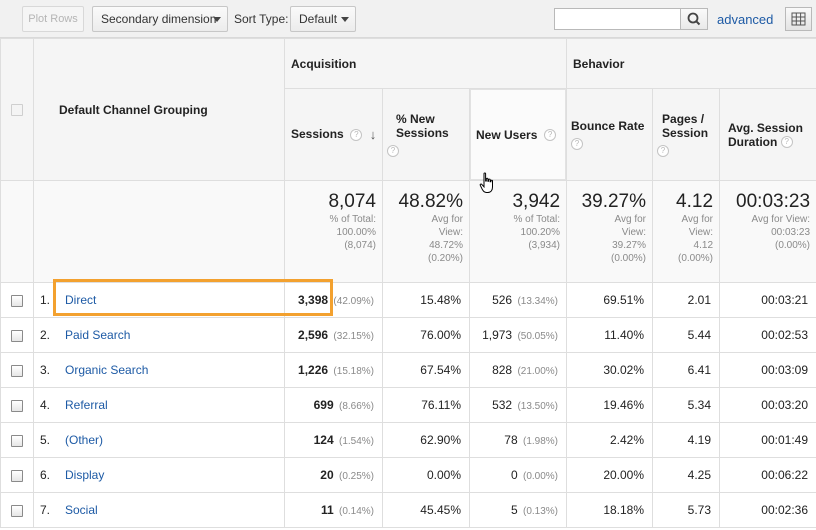  What do you see at coordinates (614, 201) in the screenshot?
I see `total-value: 39.27%` at bounding box center [614, 201].